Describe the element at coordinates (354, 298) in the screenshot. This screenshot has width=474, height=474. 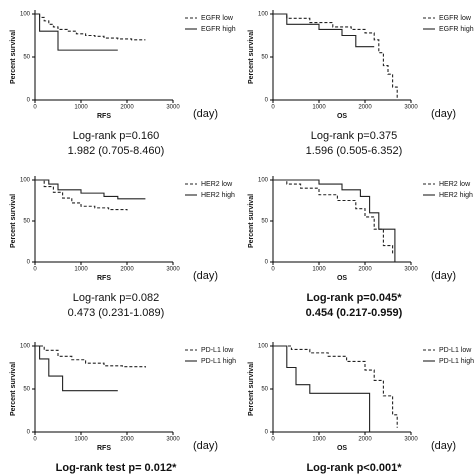
I see `stat-line: Log-rank p=0.045*` at that location.